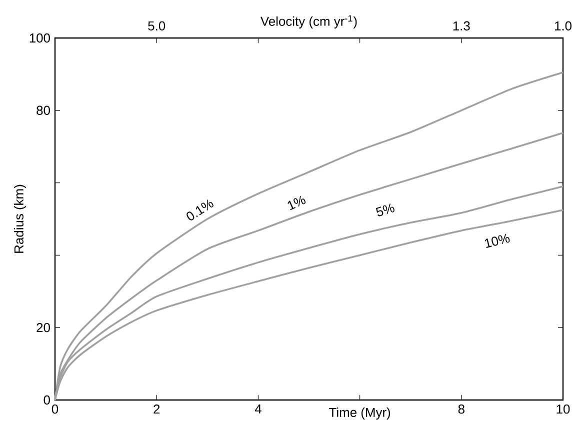  I want to click on x-tick-label: 8, so click(461, 409).